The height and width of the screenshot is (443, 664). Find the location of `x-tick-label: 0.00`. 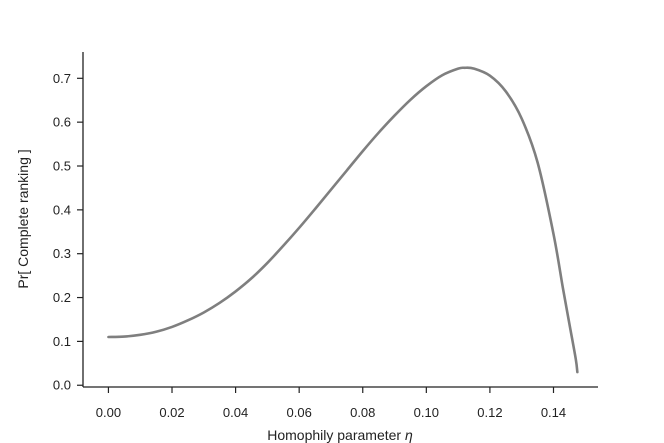

x-tick-label: 0.00 is located at coordinates (108, 412).